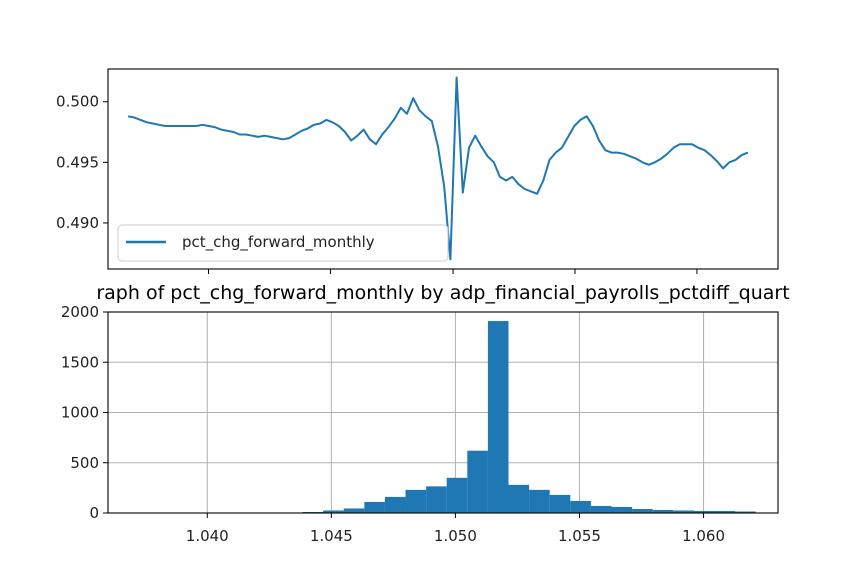  What do you see at coordinates (207, 536) in the screenshot?
I see `hist-x-tick-label: 1.040` at bounding box center [207, 536].